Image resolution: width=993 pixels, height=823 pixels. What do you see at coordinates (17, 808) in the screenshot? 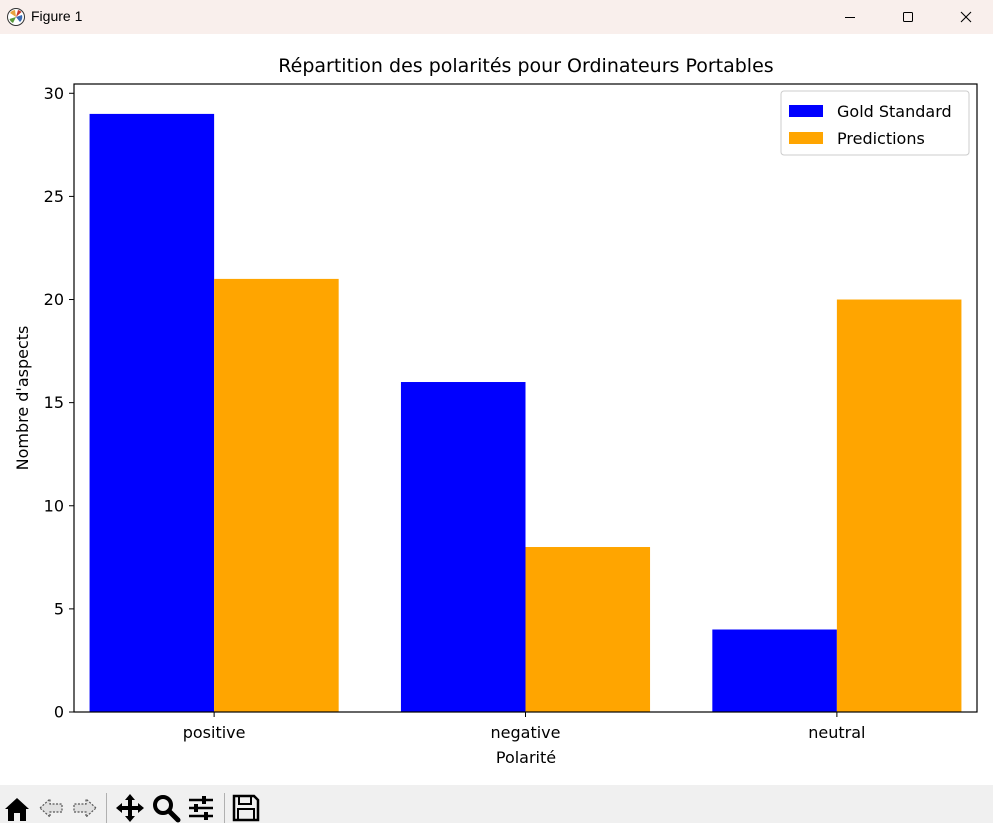
I see `home-icon` at bounding box center [17, 808].